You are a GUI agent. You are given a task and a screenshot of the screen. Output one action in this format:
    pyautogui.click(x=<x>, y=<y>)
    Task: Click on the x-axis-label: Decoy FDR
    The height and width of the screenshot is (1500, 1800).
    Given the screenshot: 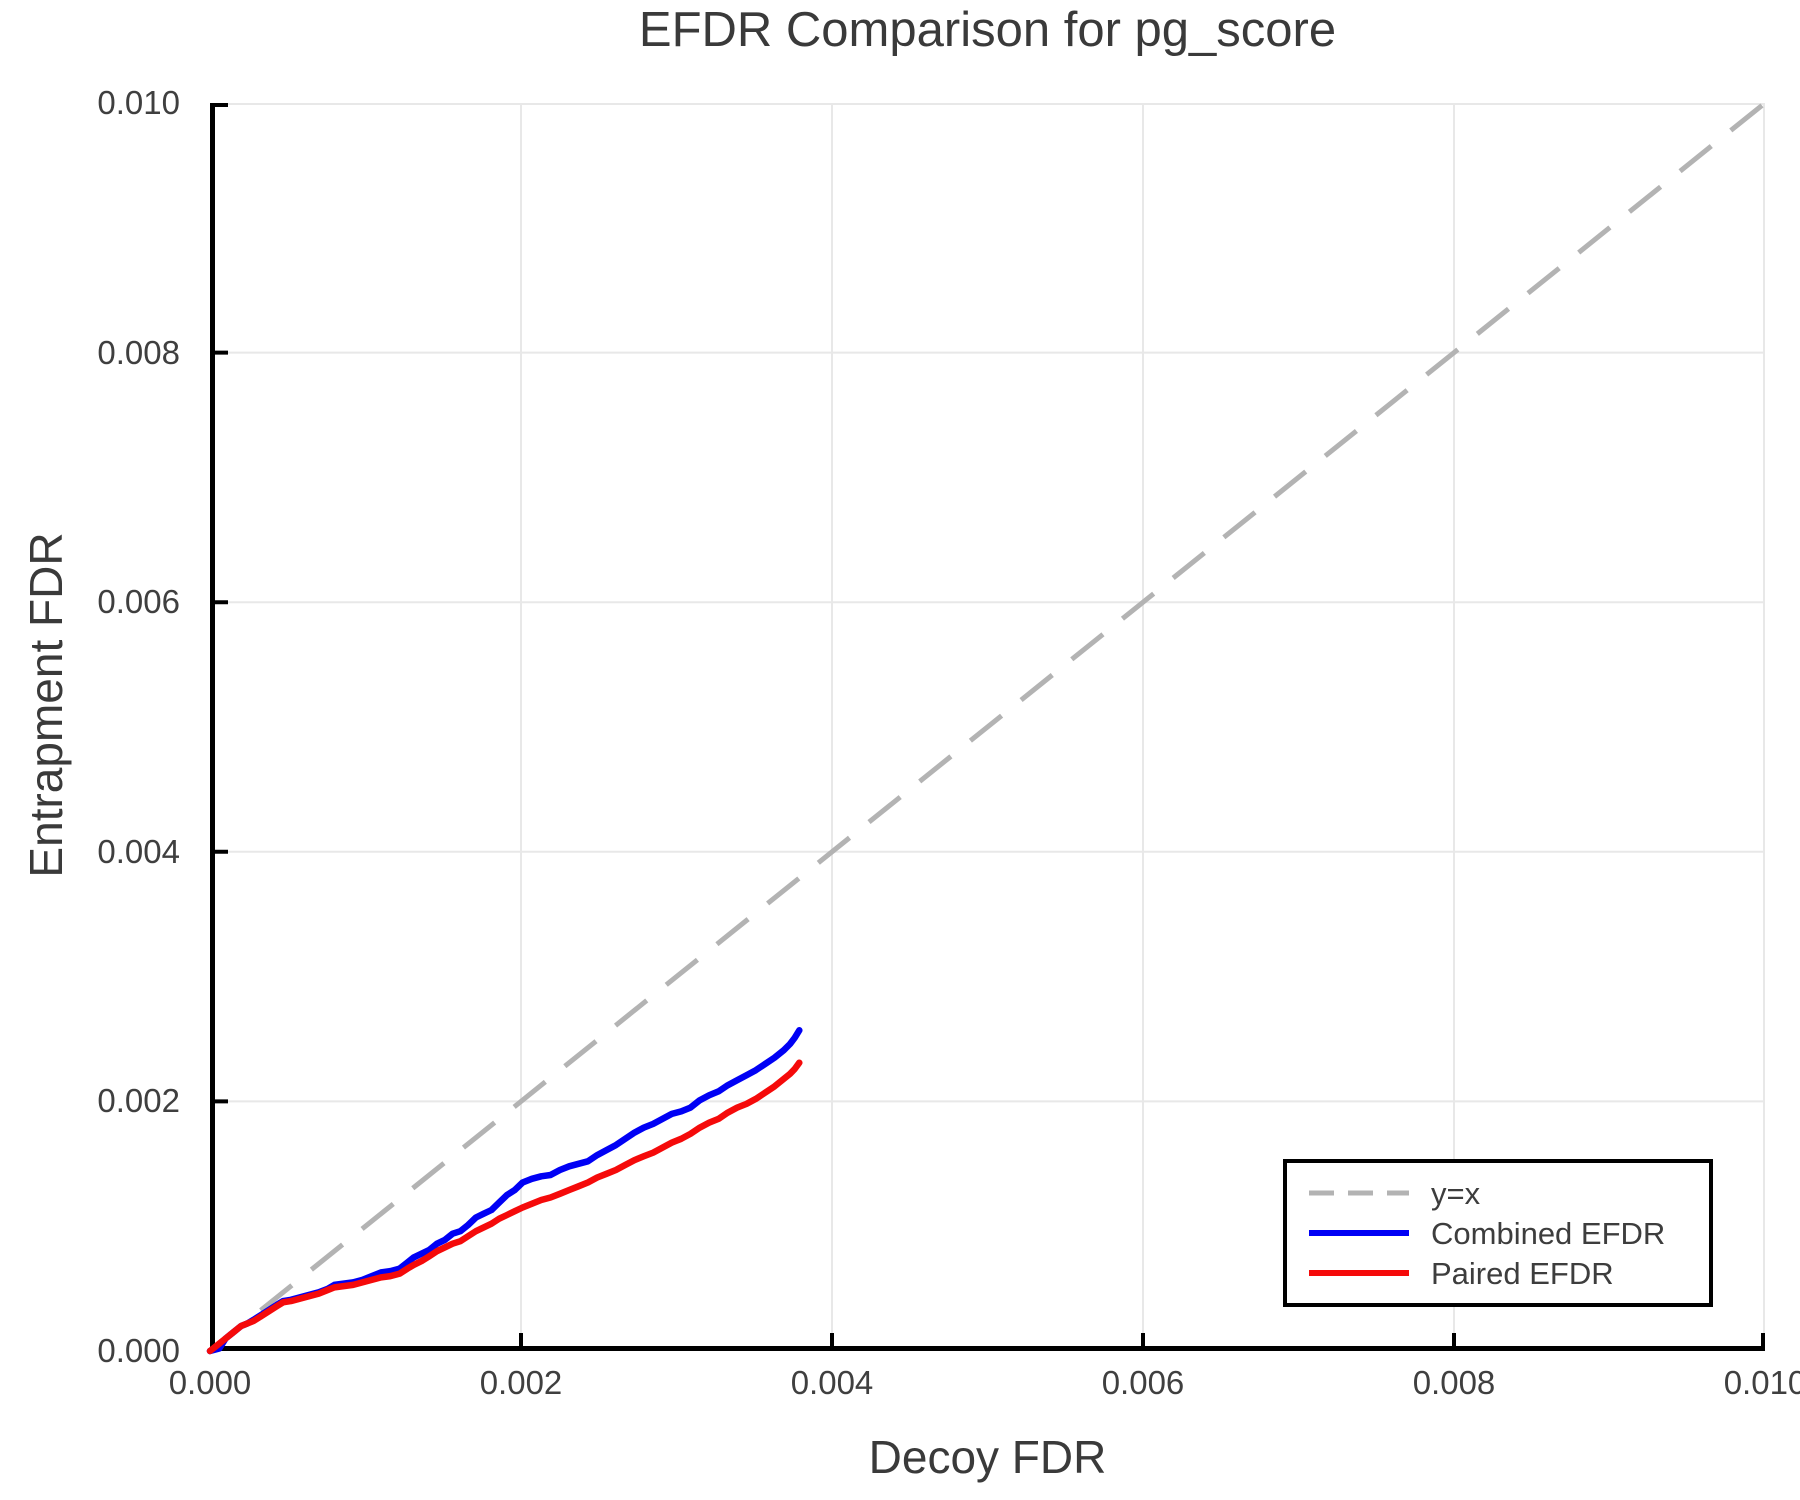 What is the action you would take?
    pyautogui.click(x=987, y=1457)
    